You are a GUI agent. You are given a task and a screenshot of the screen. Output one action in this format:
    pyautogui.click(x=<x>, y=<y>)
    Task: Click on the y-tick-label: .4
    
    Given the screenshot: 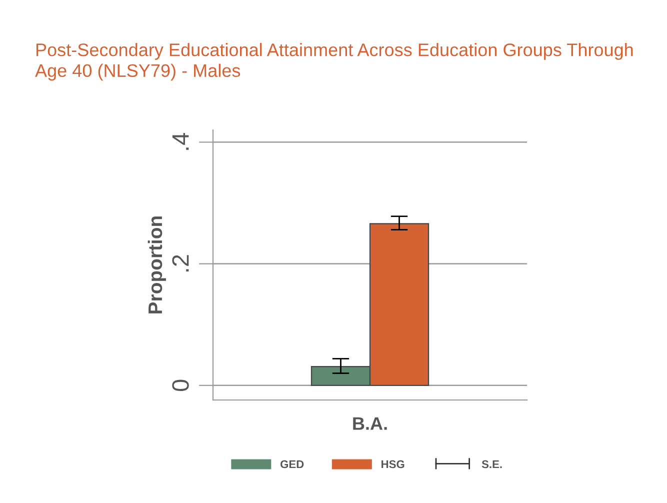 What is the action you would take?
    pyautogui.click(x=180, y=141)
    